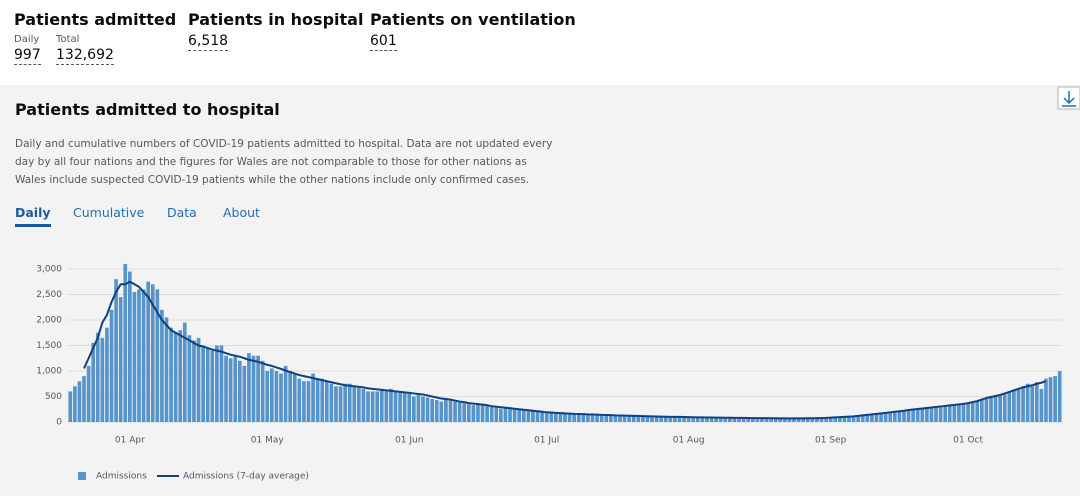 The height and width of the screenshot is (496, 1080). Describe the element at coordinates (33, 216) in the screenshot. I see `tab: Daily` at that location.